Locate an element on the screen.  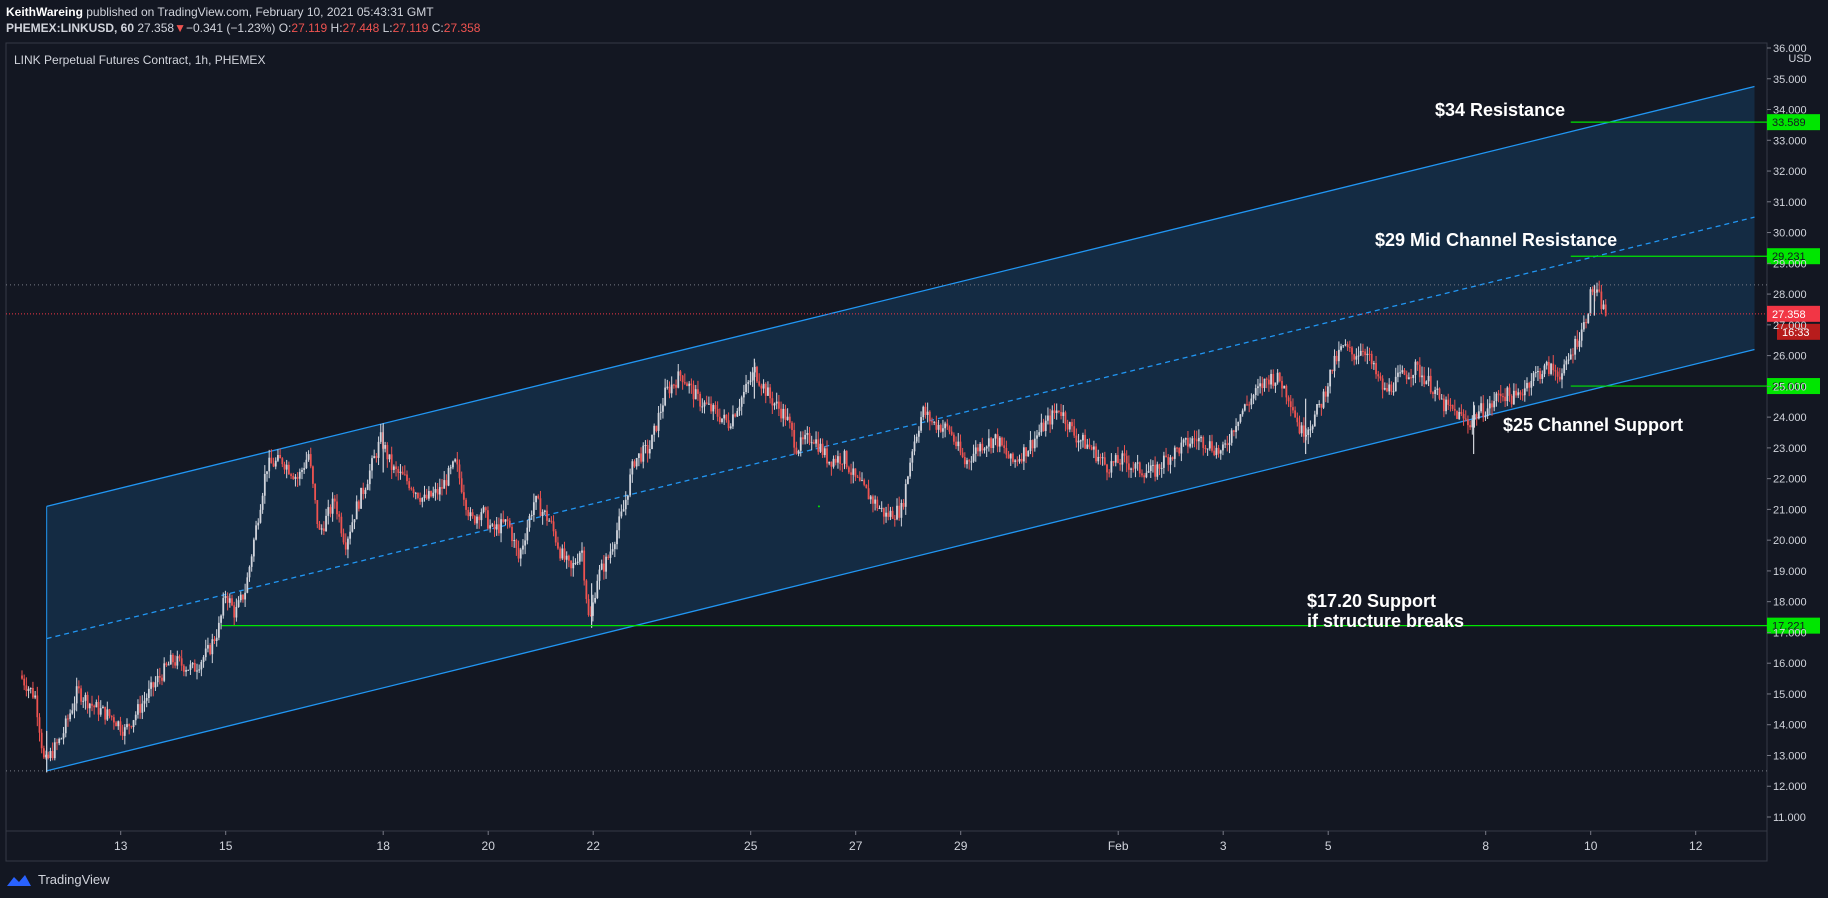
level-tag-resistance-34: 33.589 is located at coordinates (1793, 122).